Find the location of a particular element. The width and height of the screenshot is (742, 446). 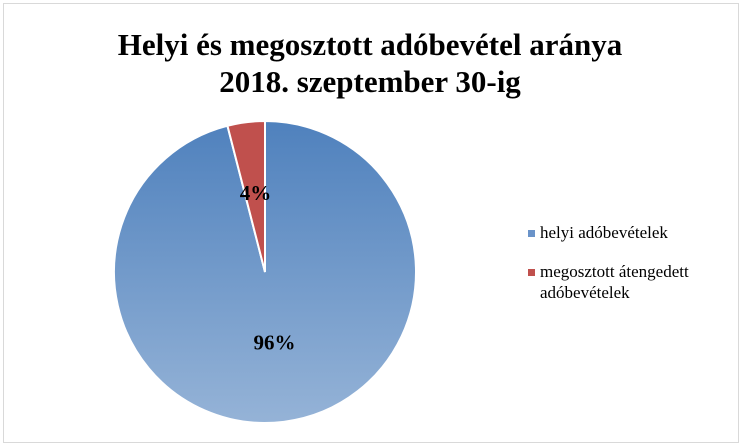

legend-entry: helyi adóbevételek is located at coordinates (628, 232).